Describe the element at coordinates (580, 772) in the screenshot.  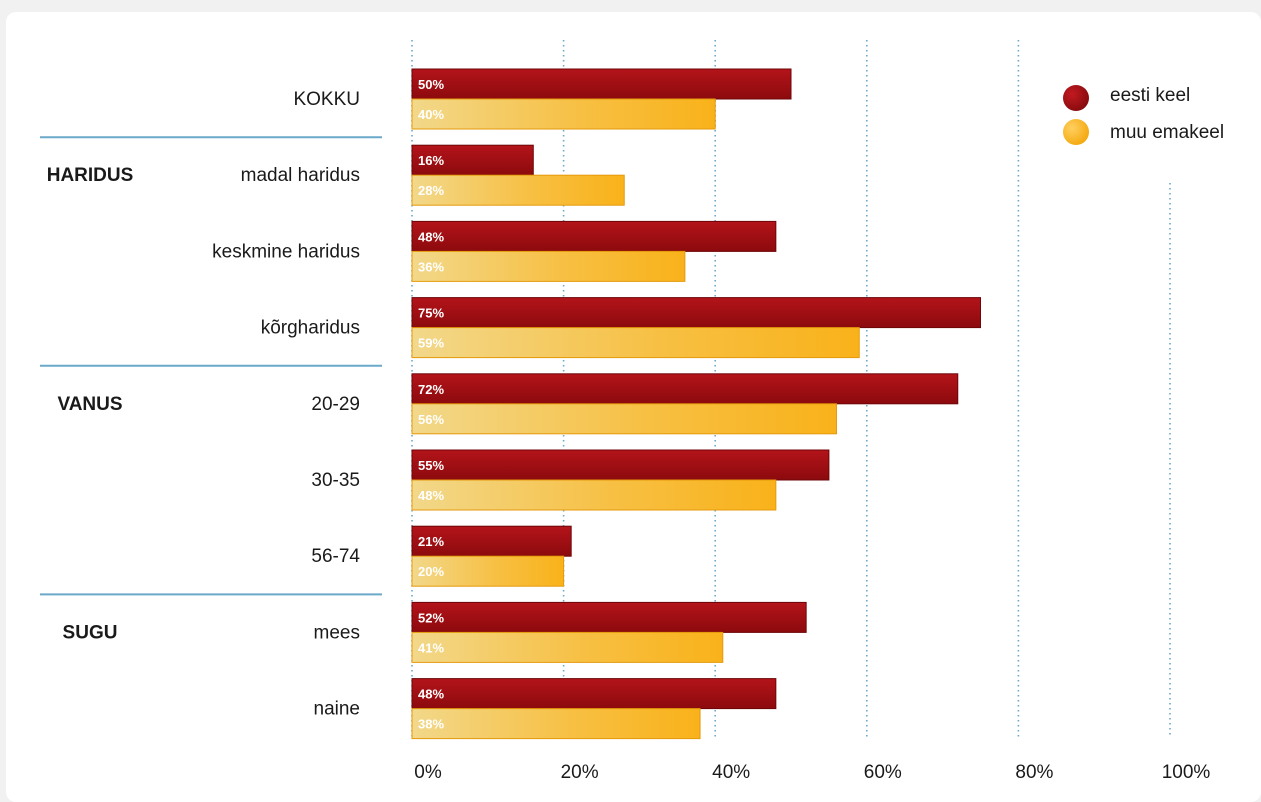
I see `x-tick-label: 20%` at that location.